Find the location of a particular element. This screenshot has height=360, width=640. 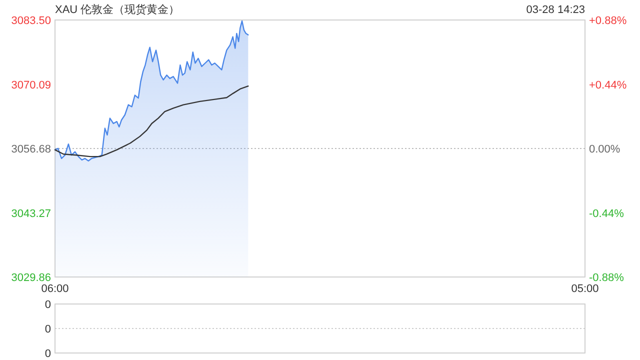

y-tick-label: 3056.68 is located at coordinates (31, 150).